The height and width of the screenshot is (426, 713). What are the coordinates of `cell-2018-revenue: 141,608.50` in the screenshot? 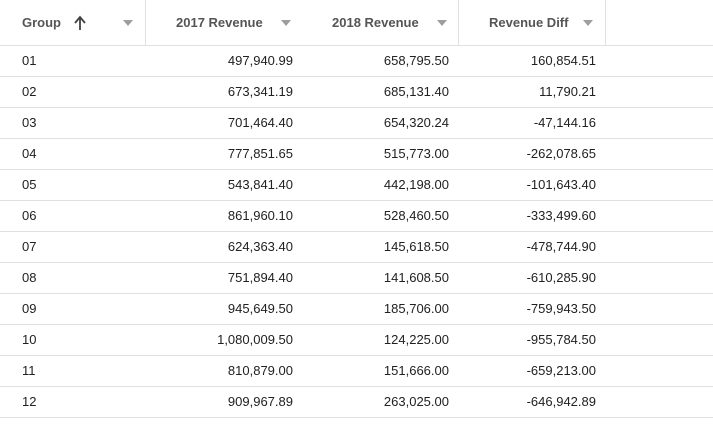 It's located at (416, 277).